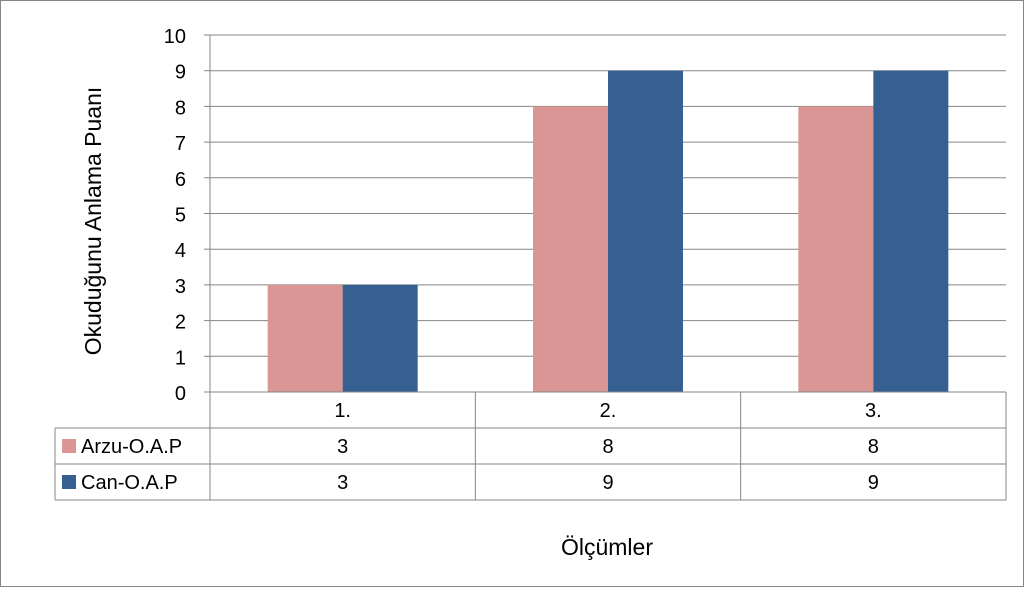 This screenshot has height=593, width=1025. I want to click on y-tick-label: 7, so click(180, 144).